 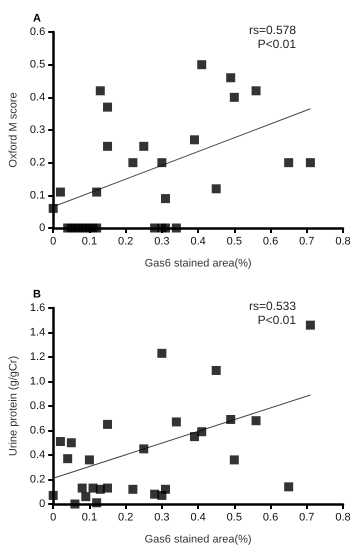 I want to click on y-tick-label: 1.0, so click(x=38, y=382).